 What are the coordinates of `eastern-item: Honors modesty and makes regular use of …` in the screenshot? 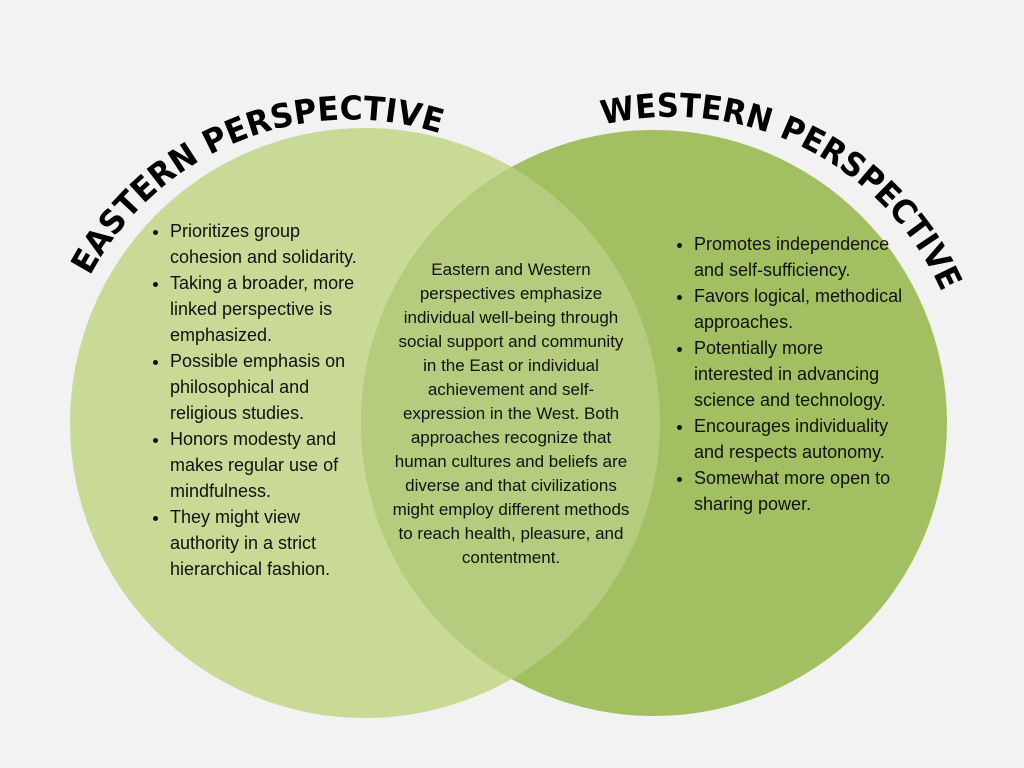 It's located at (269, 465).